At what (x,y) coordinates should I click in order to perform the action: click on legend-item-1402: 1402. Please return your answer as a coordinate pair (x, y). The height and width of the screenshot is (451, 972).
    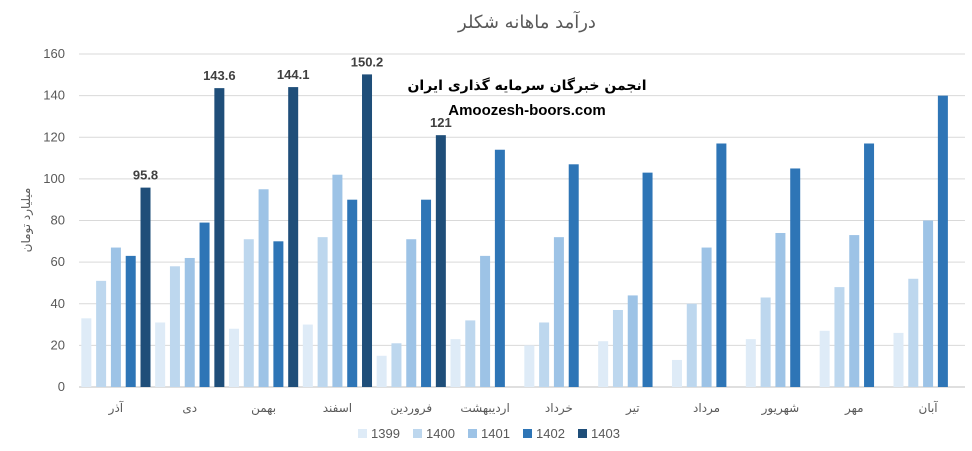
    Looking at the image, I should click on (544, 433).